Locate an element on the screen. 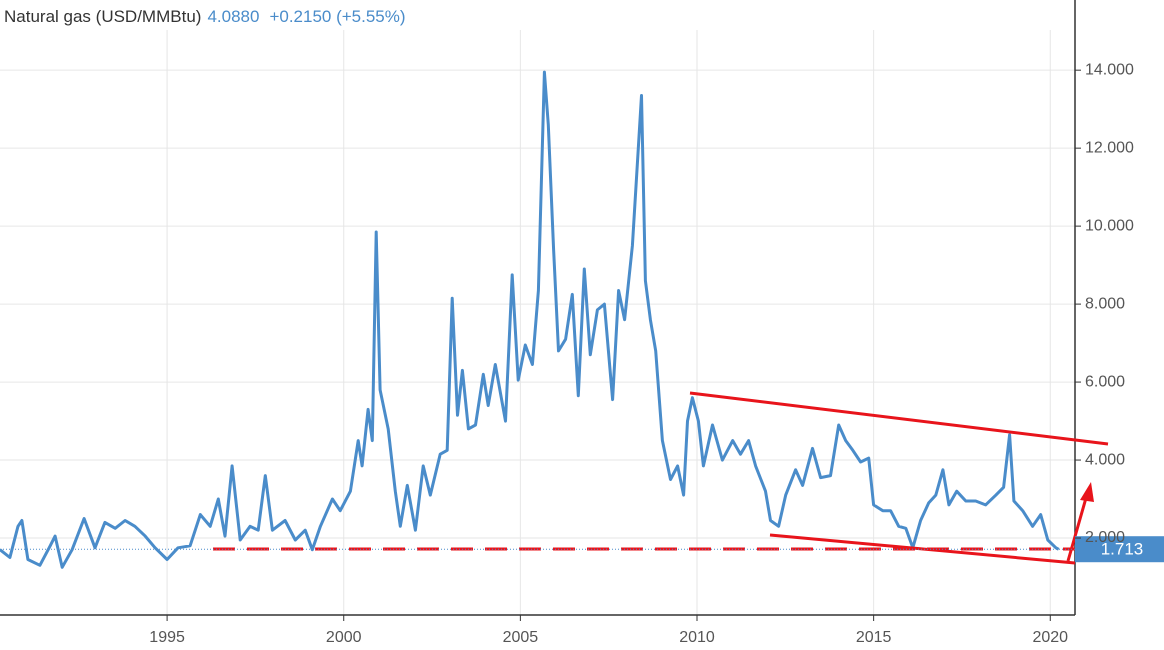  last-value: 1.713 is located at coordinates (582, 549).